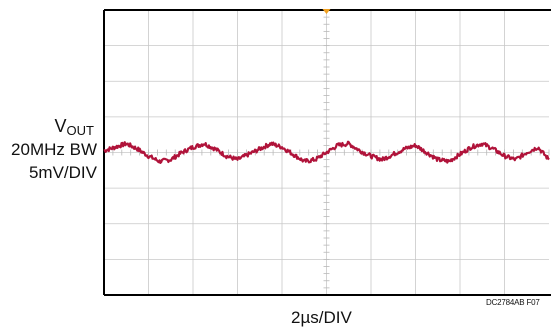 This screenshot has height=330, width=551. Describe the element at coordinates (326, 152) in the screenshot. I see `vout-trace` at that location.